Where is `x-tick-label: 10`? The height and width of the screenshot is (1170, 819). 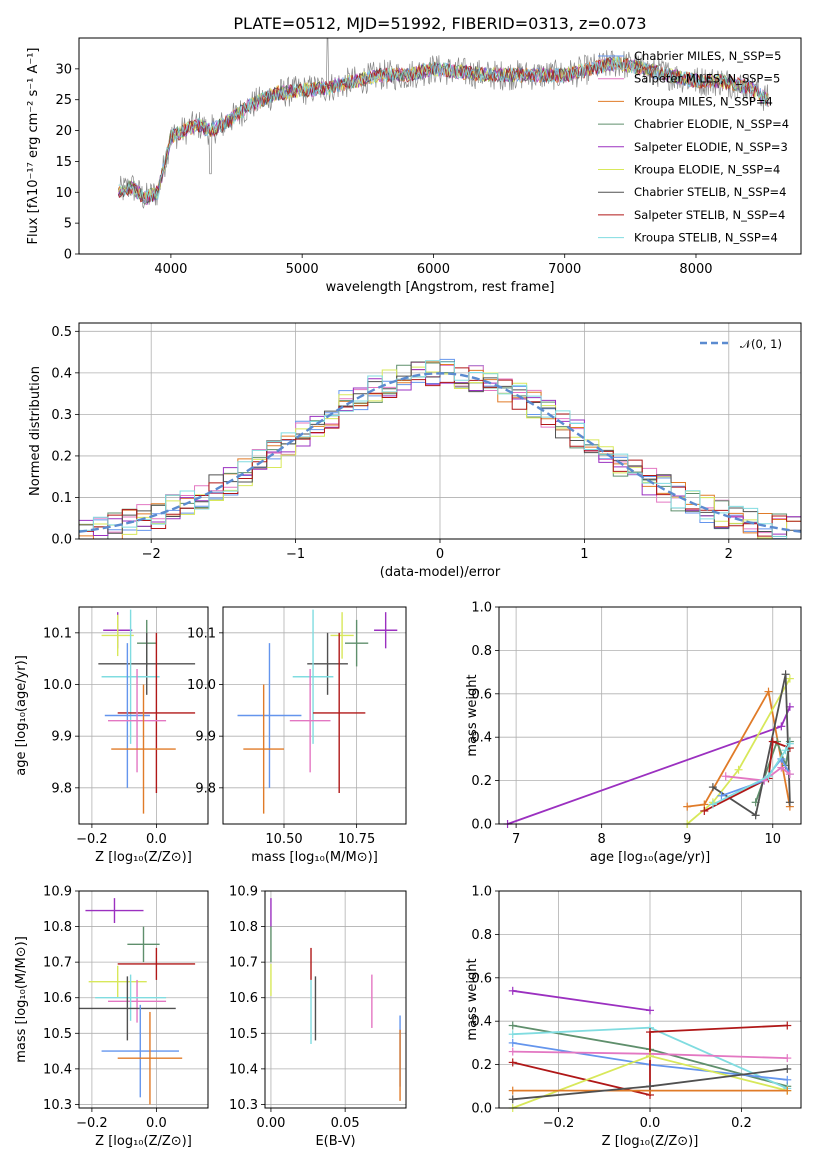 x-tick-label: 10 is located at coordinates (772, 839).